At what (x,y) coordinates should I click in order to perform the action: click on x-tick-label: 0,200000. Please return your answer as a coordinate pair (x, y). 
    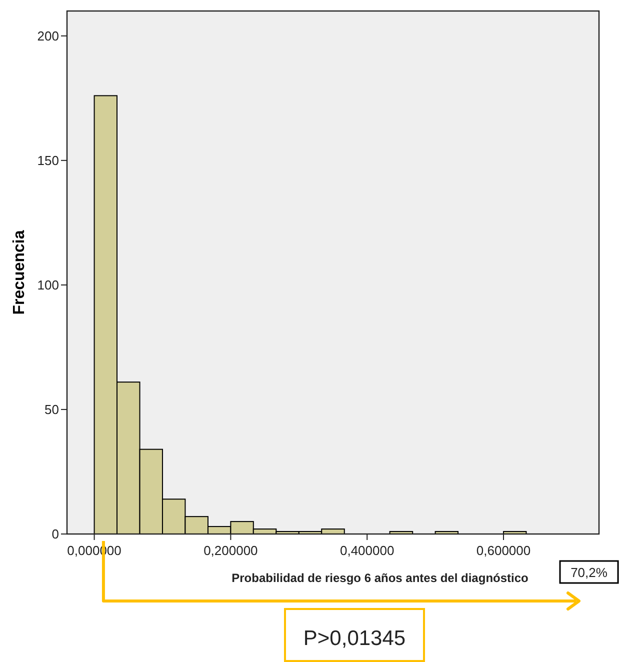
    Looking at the image, I should click on (231, 550).